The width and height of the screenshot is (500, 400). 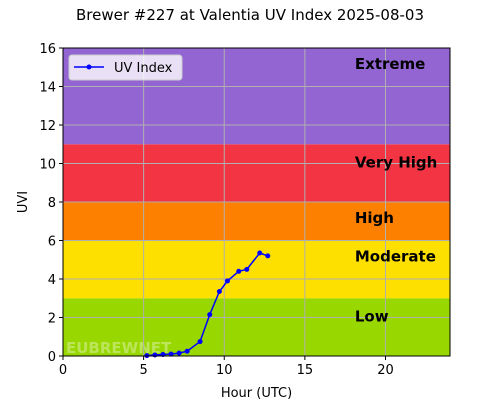 What do you see at coordinates (52, 357) in the screenshot?
I see `y-tick-label: 0` at bounding box center [52, 357].